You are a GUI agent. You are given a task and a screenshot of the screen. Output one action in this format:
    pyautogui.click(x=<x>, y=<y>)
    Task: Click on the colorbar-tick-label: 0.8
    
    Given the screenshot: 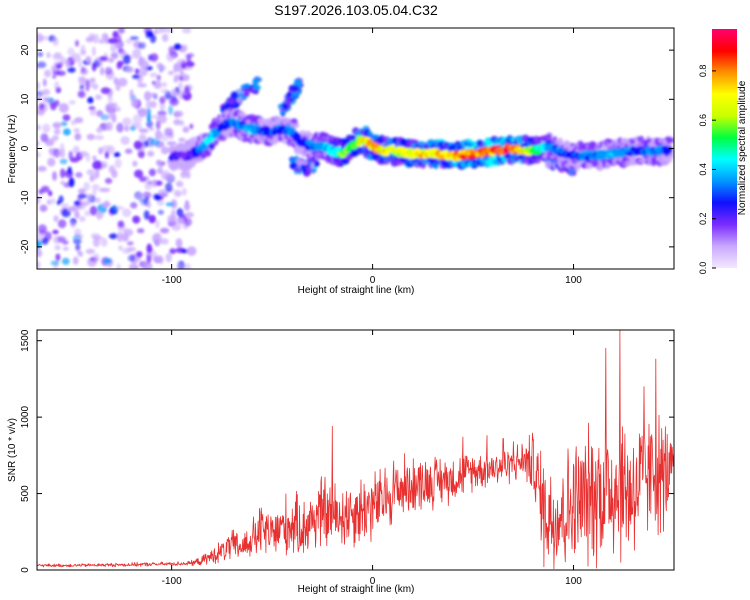 What is the action you would take?
    pyautogui.click(x=703, y=71)
    